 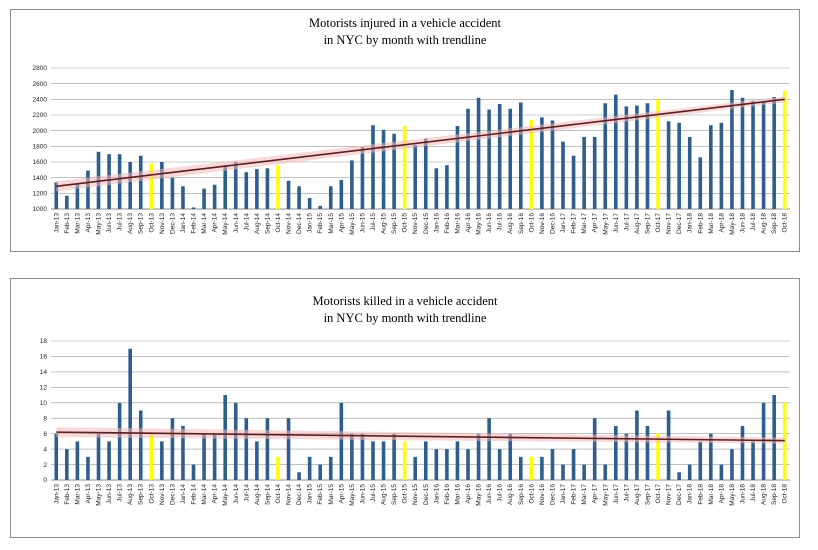 What do you see at coordinates (394, 223) in the screenshot?
I see `injured-x-tick-label: Sep-15` at bounding box center [394, 223].